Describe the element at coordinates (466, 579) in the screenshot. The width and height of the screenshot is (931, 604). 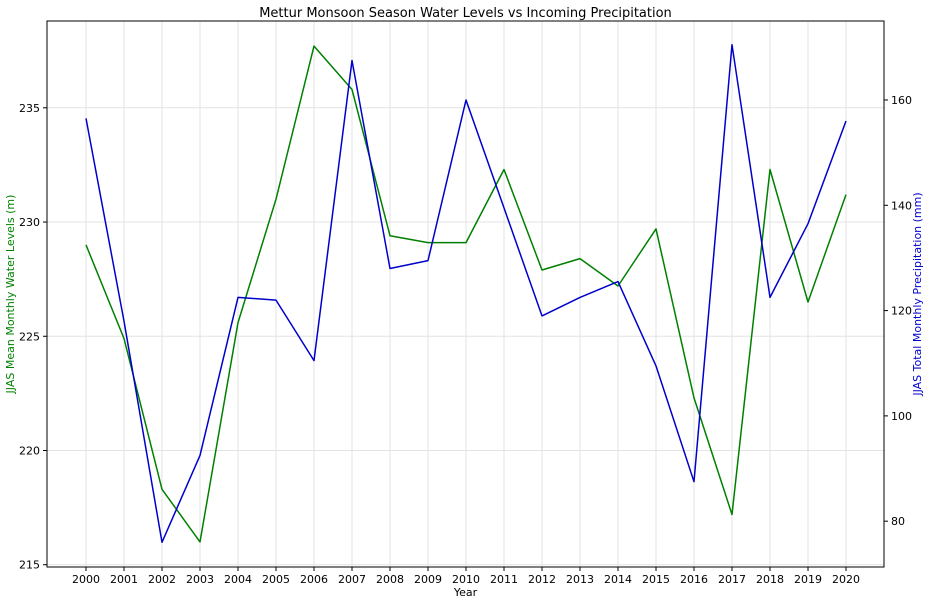
I see `x-tick-label: 2010` at that location.